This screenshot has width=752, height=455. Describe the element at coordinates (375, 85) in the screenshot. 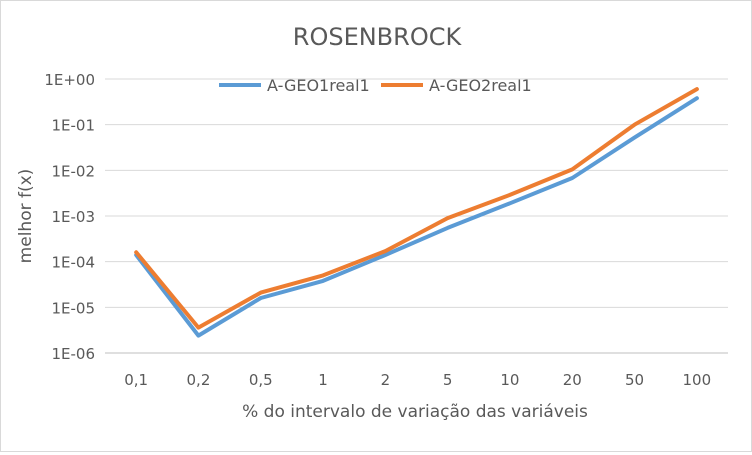

I see `legend: A-GEO1real1 A-GEO2real1` at that location.